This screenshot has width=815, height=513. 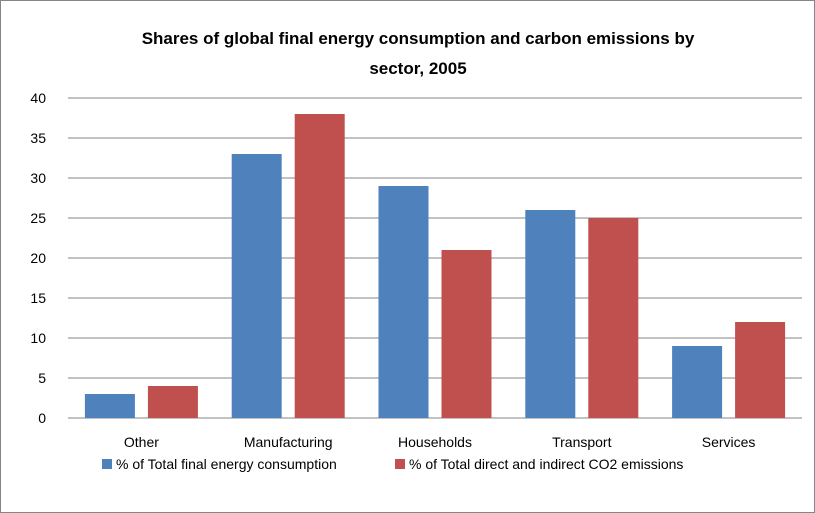 I want to click on x-tick-label: Households, so click(x=435, y=442).